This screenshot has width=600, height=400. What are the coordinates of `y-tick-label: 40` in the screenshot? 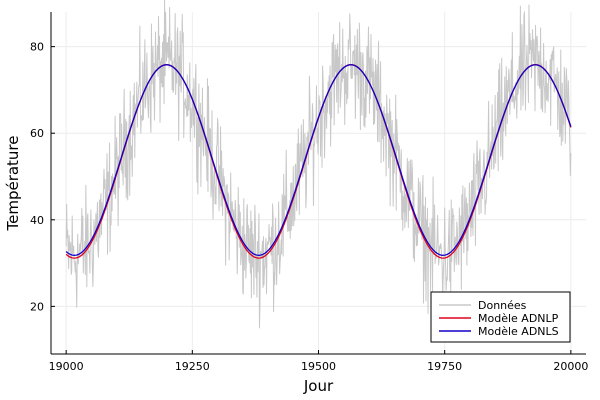 It's located at (37, 220).